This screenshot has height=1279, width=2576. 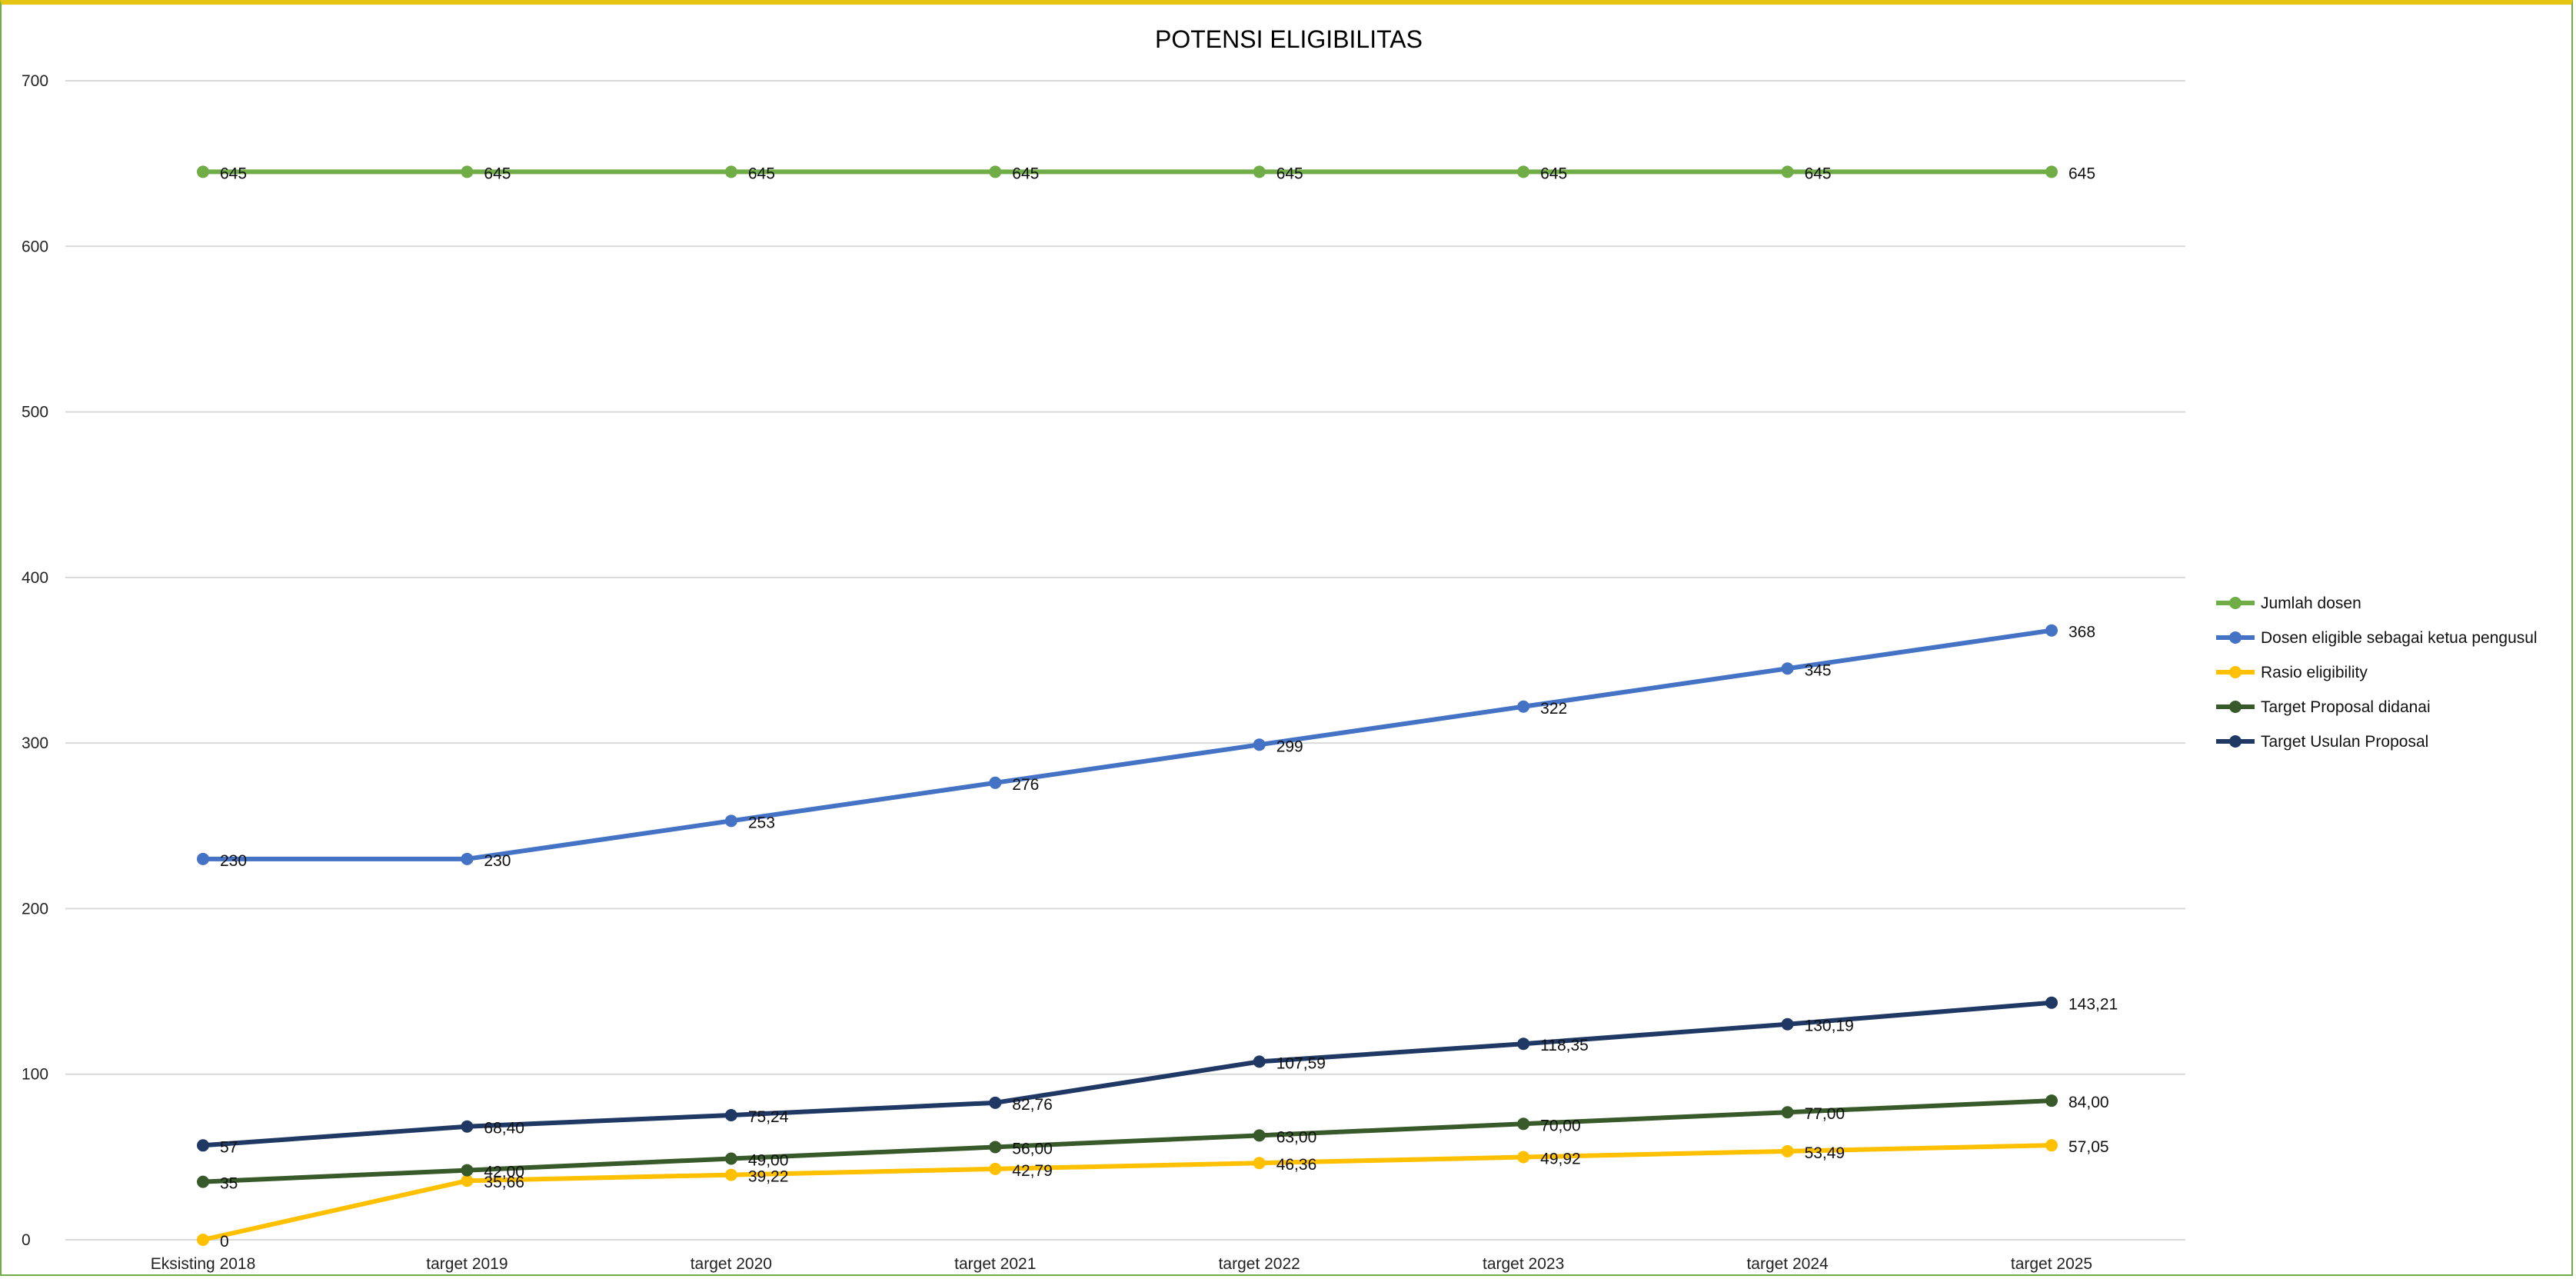 What do you see at coordinates (35, 578) in the screenshot?
I see `y-tick-label: 400` at bounding box center [35, 578].